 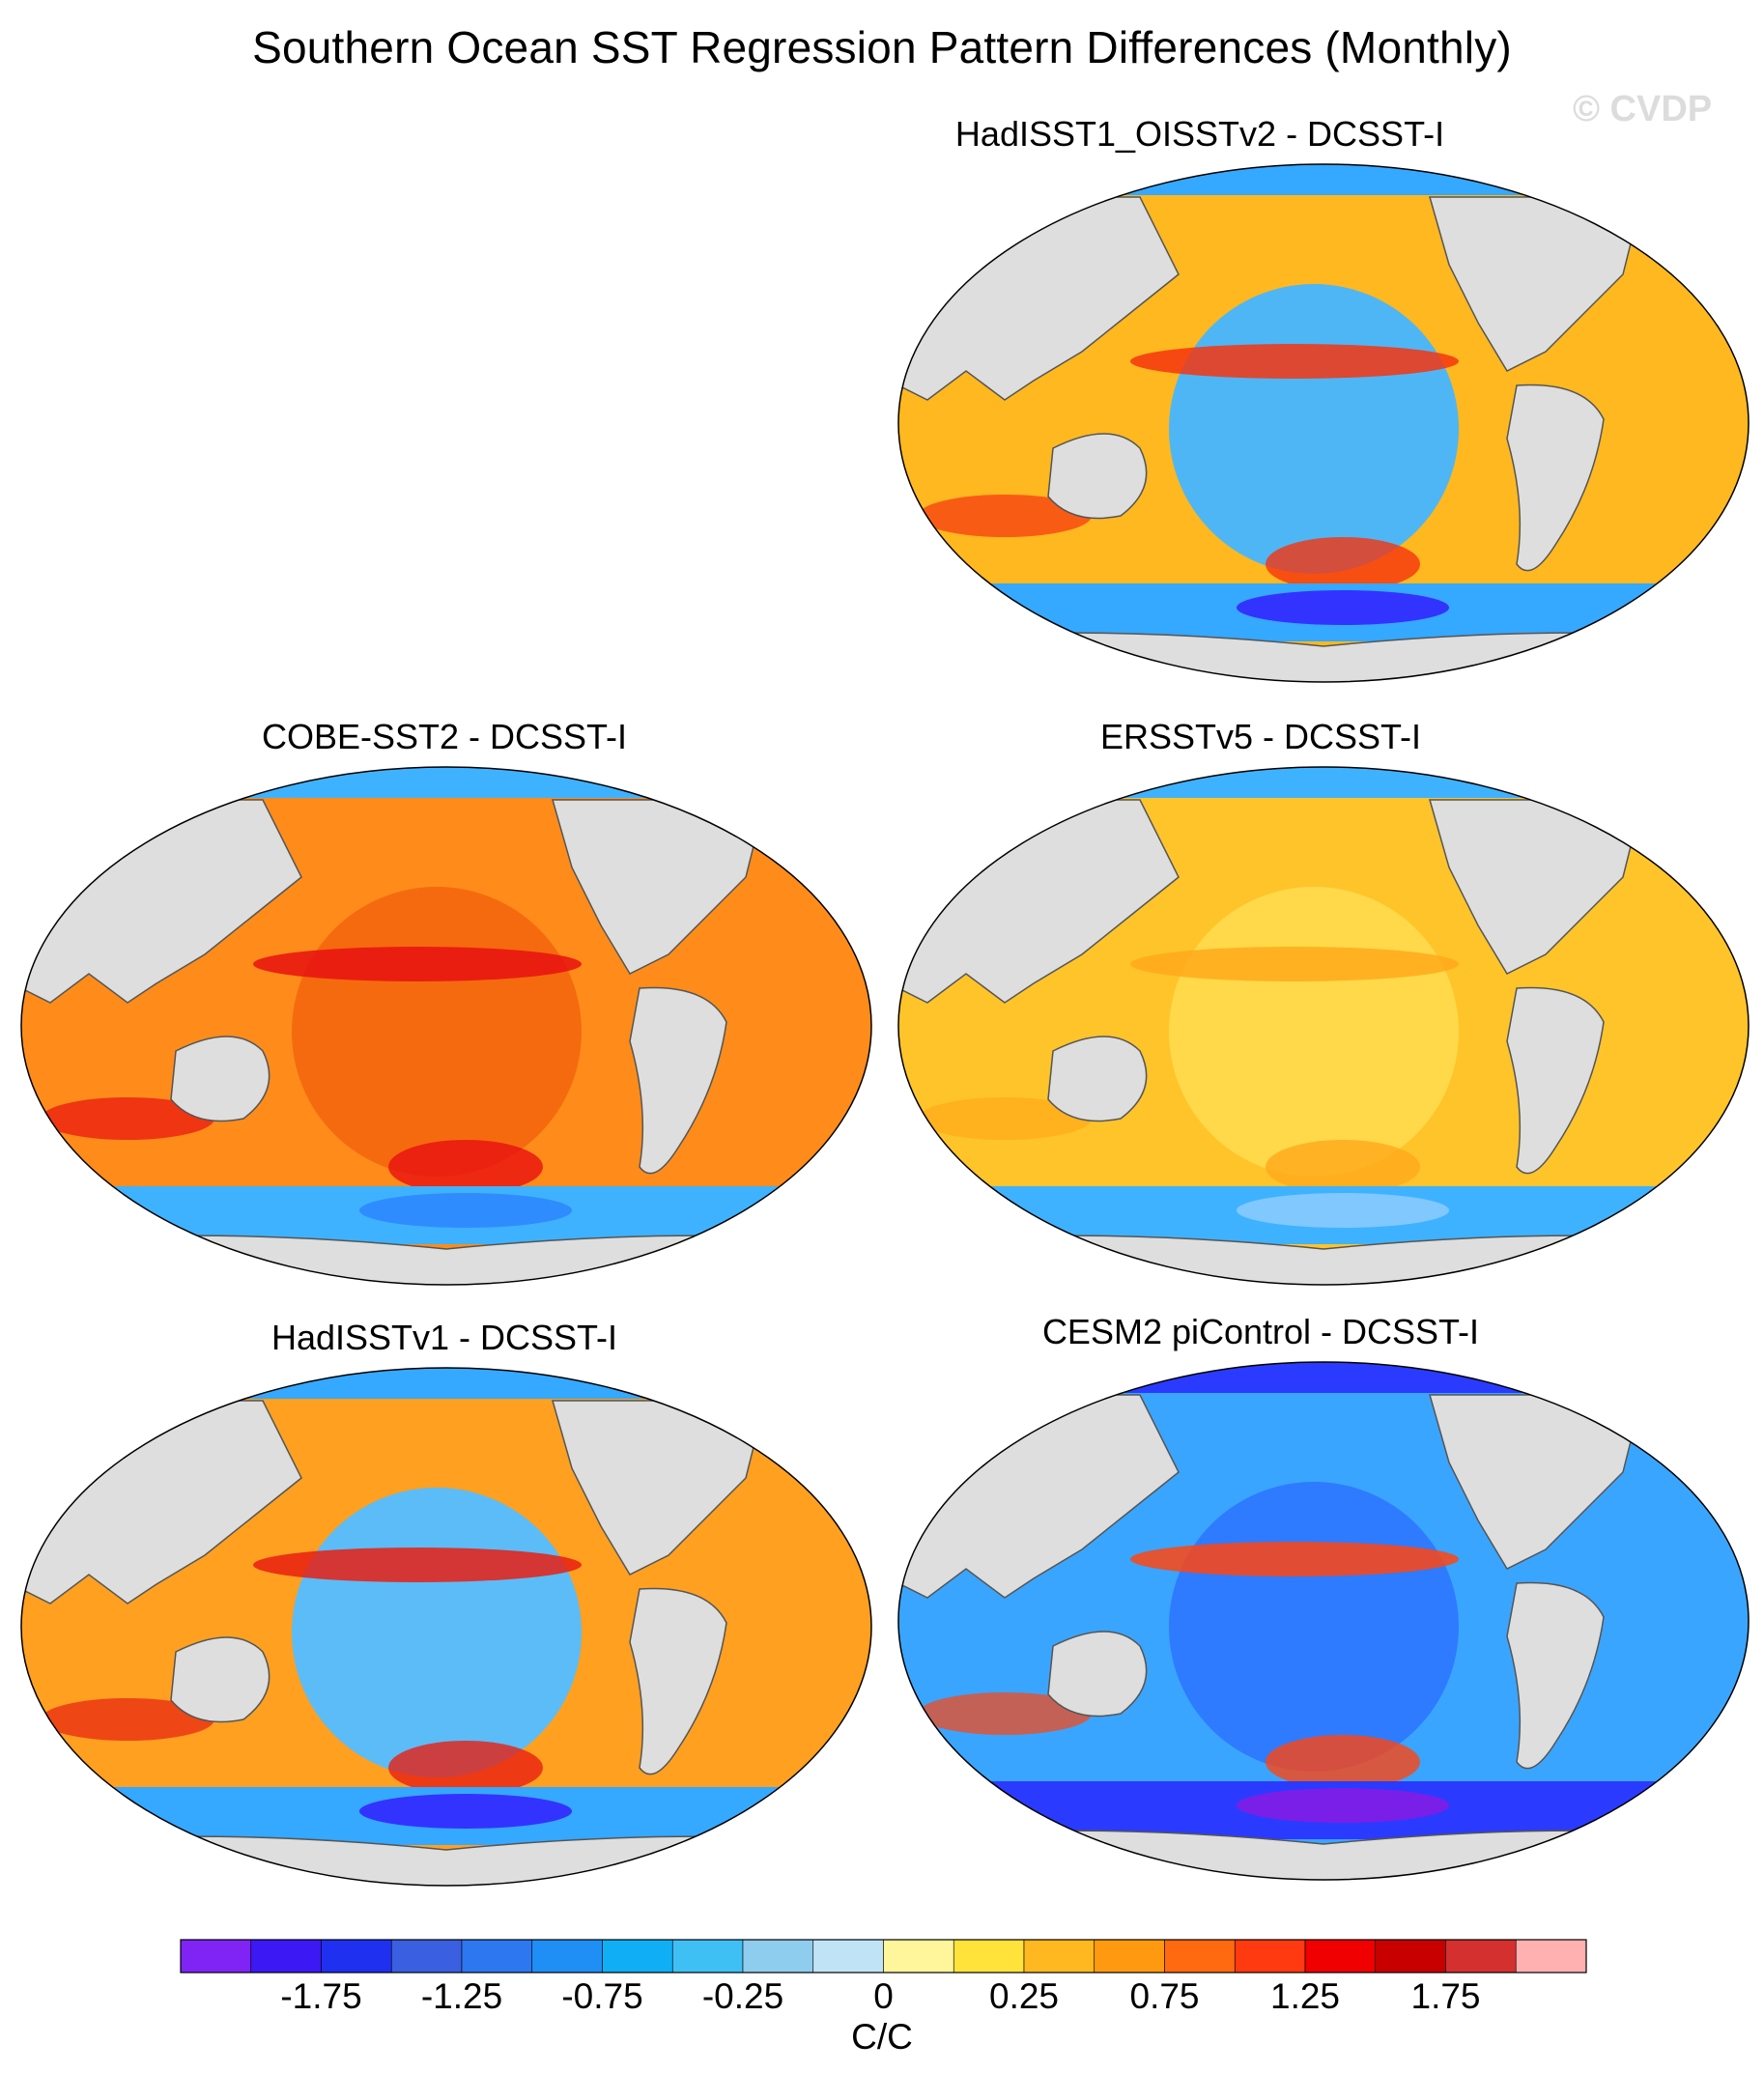 I want to click on panel-title-ersstv5: ERSSTv5 - DCSST-I, so click(x=1260, y=736).